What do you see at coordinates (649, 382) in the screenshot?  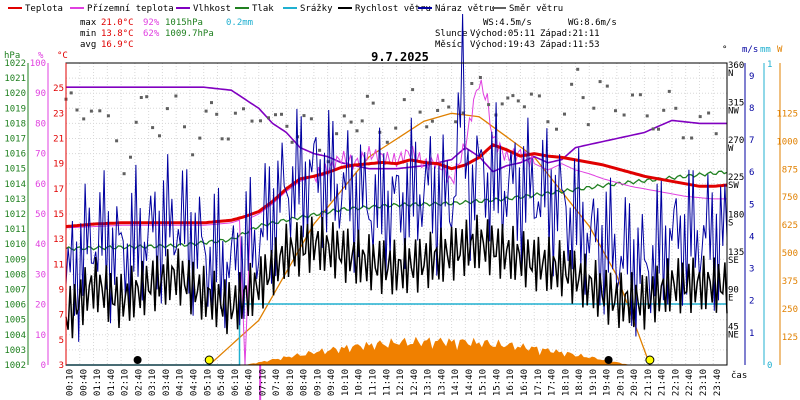 I see `time-tick-label: 21:10` at bounding box center [649, 382].